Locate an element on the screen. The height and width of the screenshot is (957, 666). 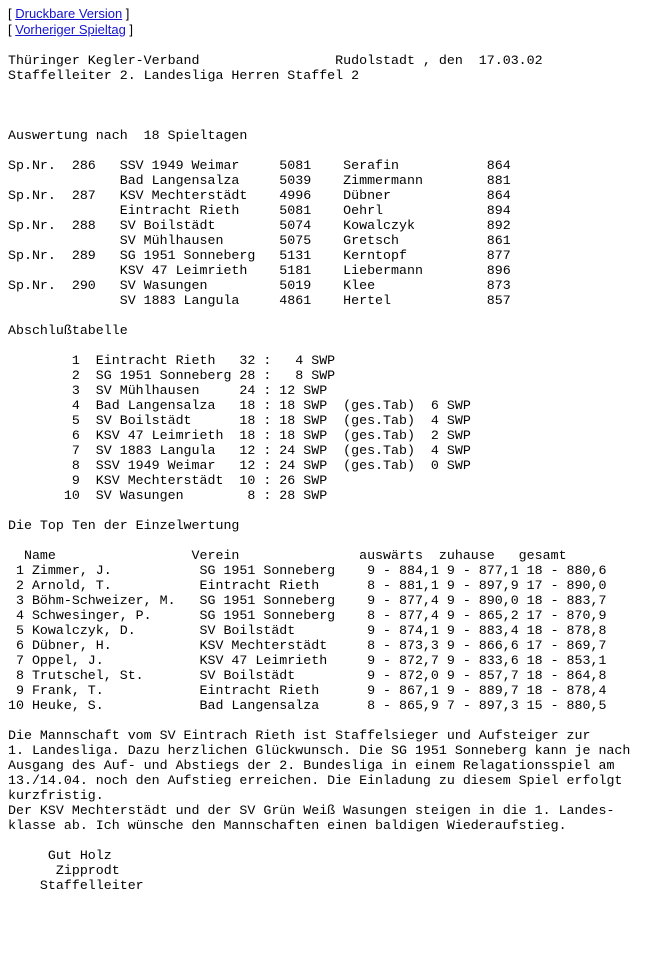
final-table-row: 10 SV Wasungen 8 : 28 SWP is located at coordinates (168, 495).